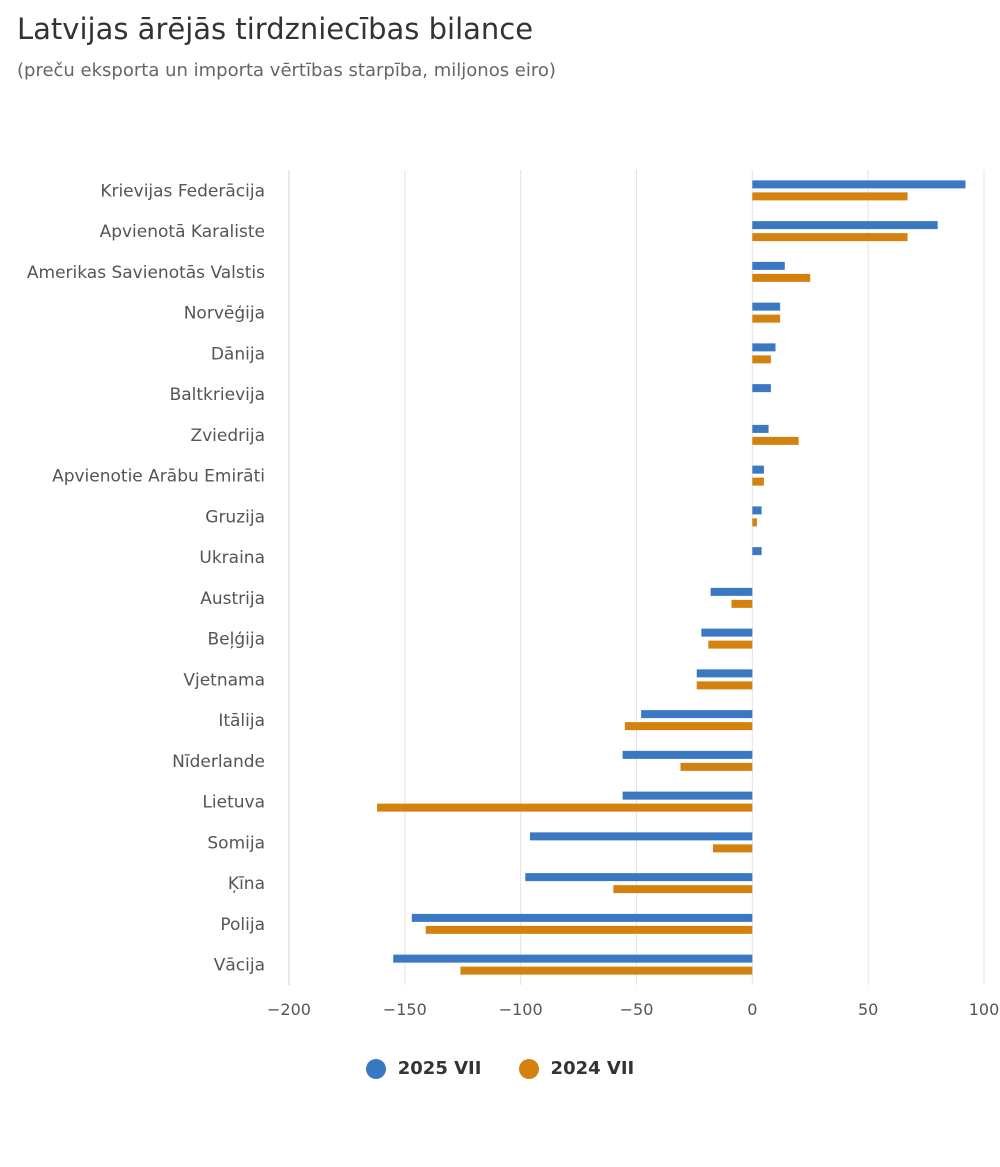 This screenshot has width=1000, height=1167. Describe the element at coordinates (146, 273) in the screenshot. I see `category-label: Amerikas Savienotās Valstis` at that location.